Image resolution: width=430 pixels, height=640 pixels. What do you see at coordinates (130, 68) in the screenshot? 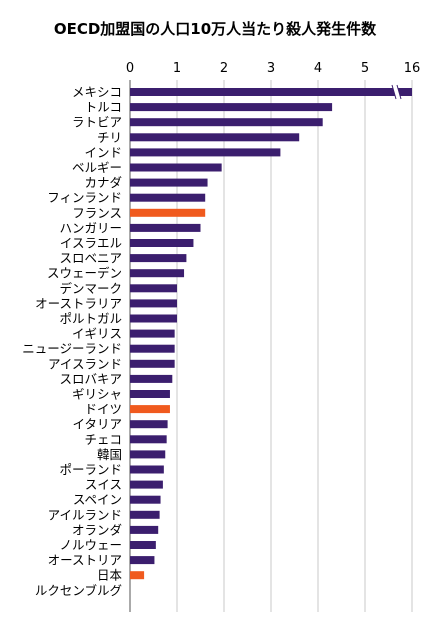
I see `x-tick-label: 0` at bounding box center [130, 68].